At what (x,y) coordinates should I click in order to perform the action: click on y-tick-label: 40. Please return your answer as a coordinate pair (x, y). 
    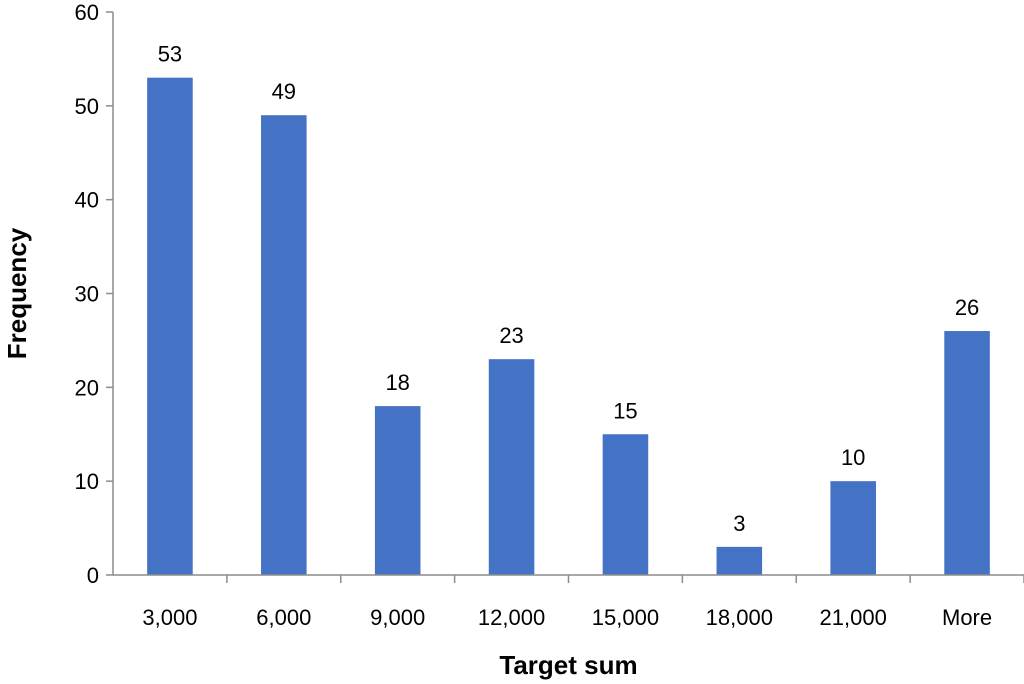
    Looking at the image, I should click on (87, 200).